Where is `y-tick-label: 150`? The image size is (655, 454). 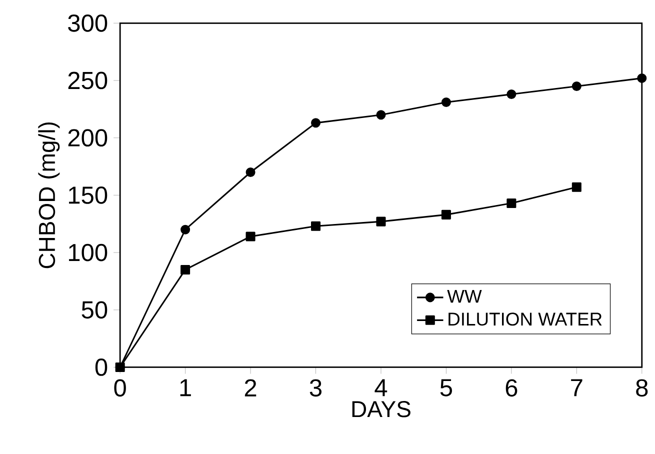
y-tick-label: 150 is located at coordinates (88, 195).